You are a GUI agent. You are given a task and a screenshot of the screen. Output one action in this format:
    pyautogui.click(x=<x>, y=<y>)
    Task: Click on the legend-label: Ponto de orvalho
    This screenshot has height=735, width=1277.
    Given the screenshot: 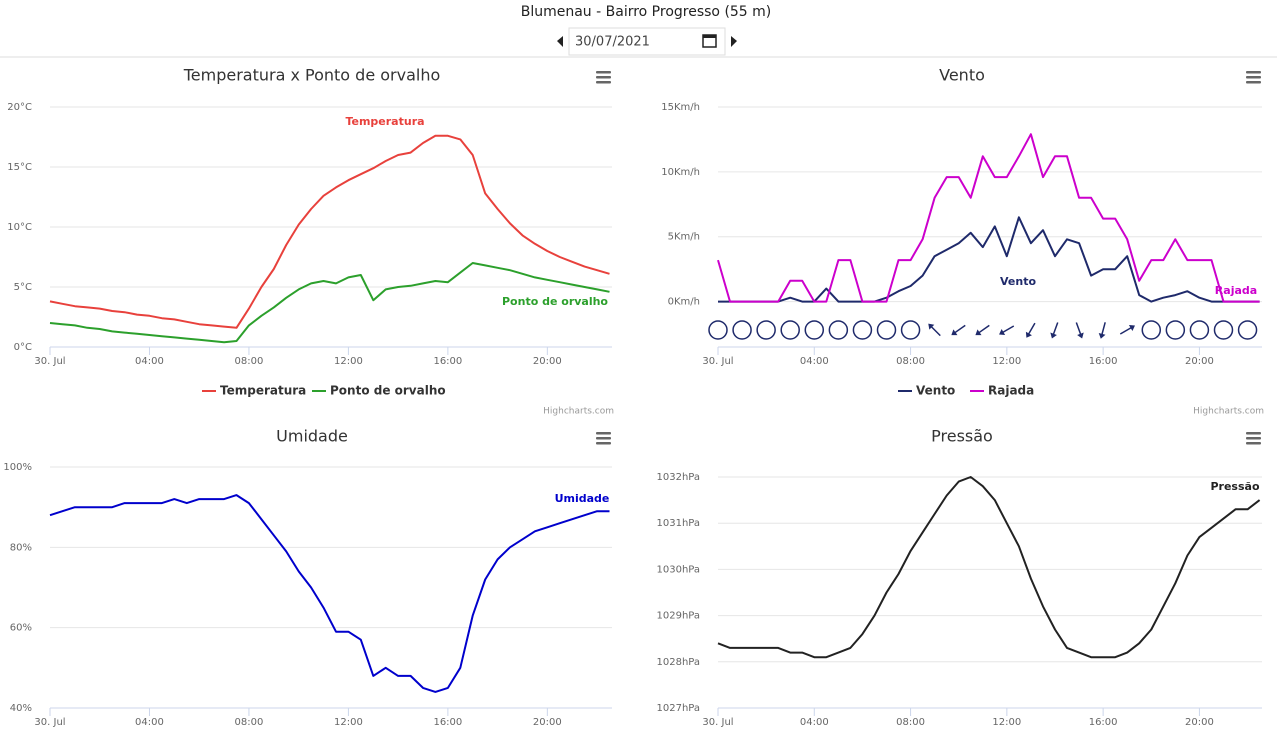 What is the action you would take?
    pyautogui.click(x=388, y=391)
    